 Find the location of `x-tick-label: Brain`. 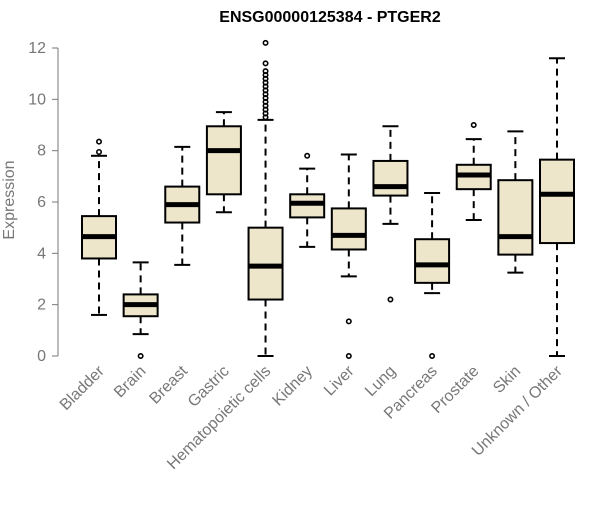

x-tick-label: Brain is located at coordinates (130, 382).